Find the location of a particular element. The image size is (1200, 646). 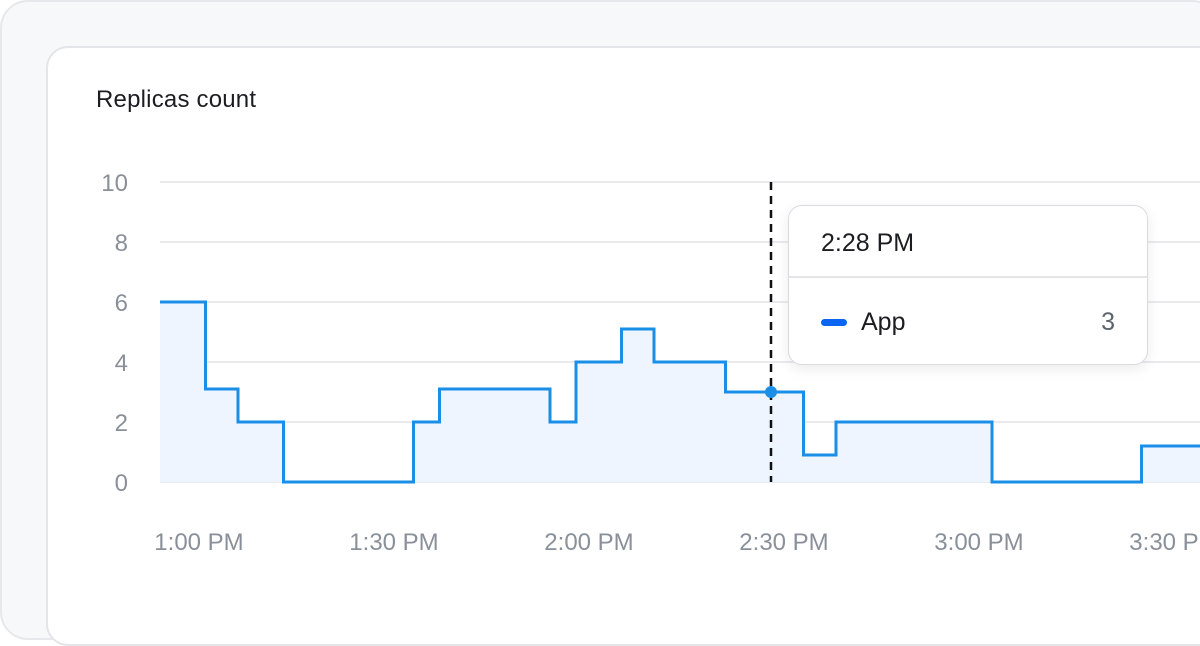

y-tick-label: 0 is located at coordinates (121, 483).